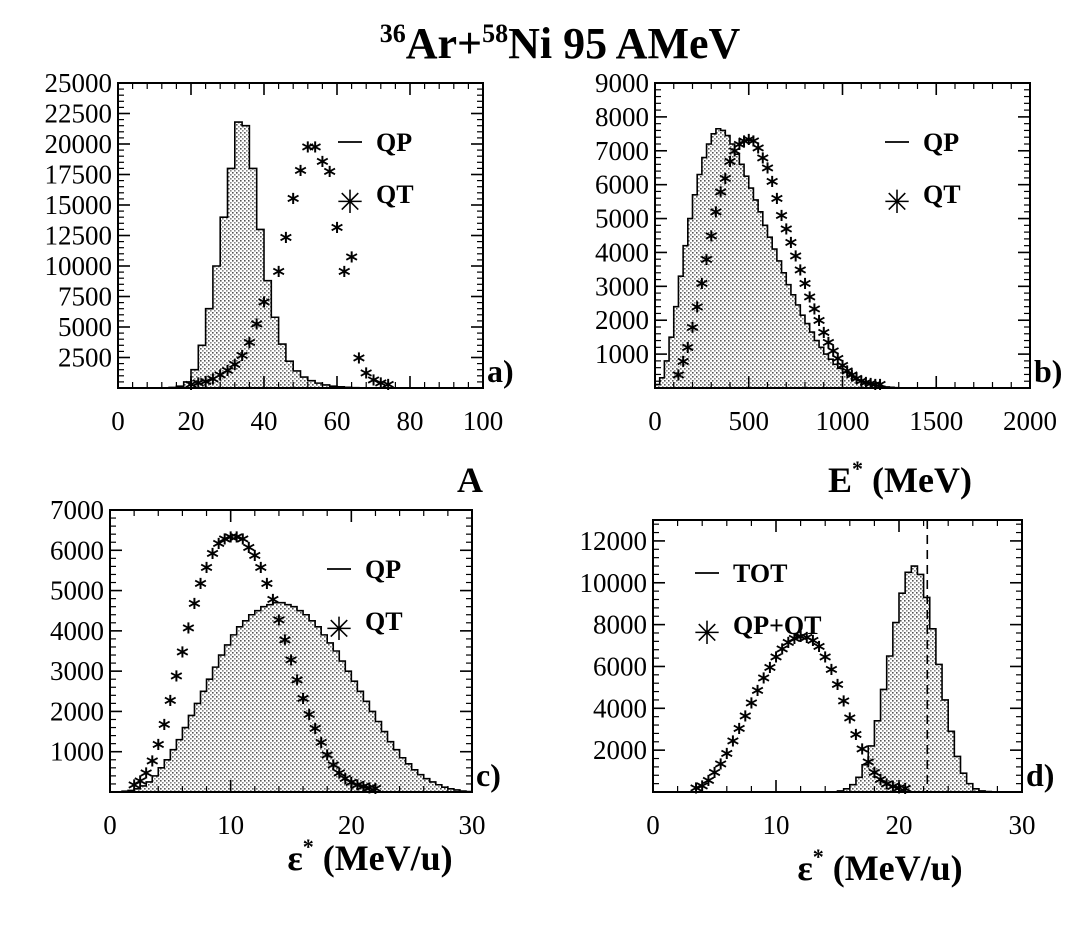  I want to click on legend-marker-swatch: ✳, so click(339, 629).